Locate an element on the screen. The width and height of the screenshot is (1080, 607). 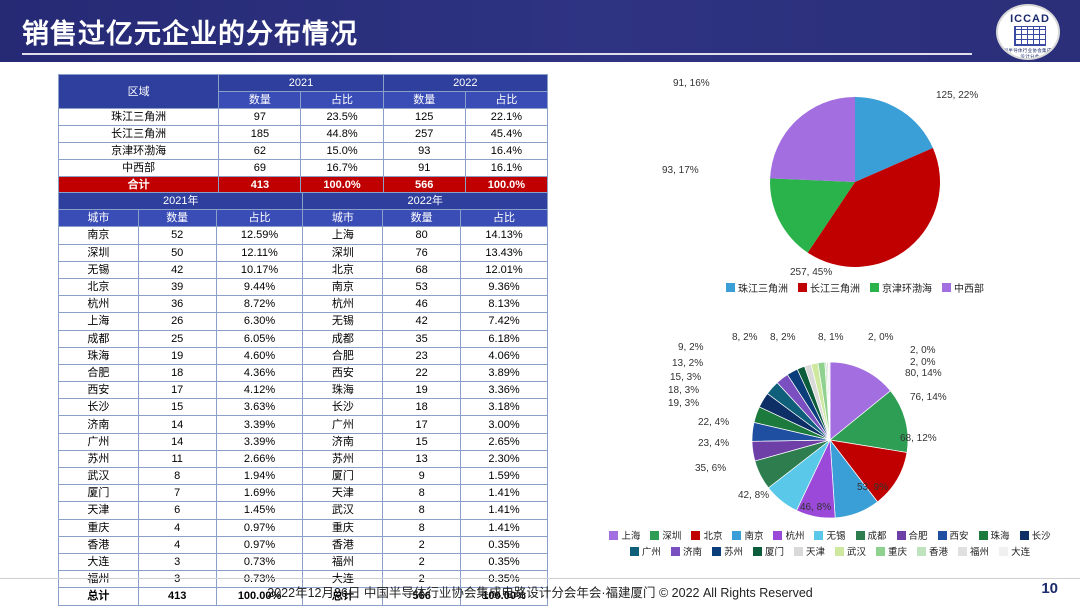
col-count-2022: 数量 is located at coordinates (422, 218).